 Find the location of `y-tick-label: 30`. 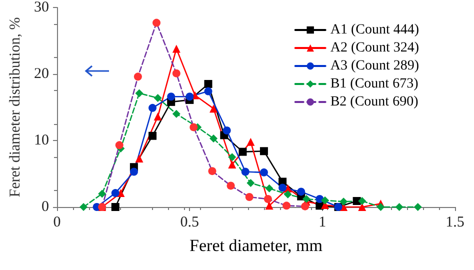

y-tick-label: 30 is located at coordinates (41, 8).